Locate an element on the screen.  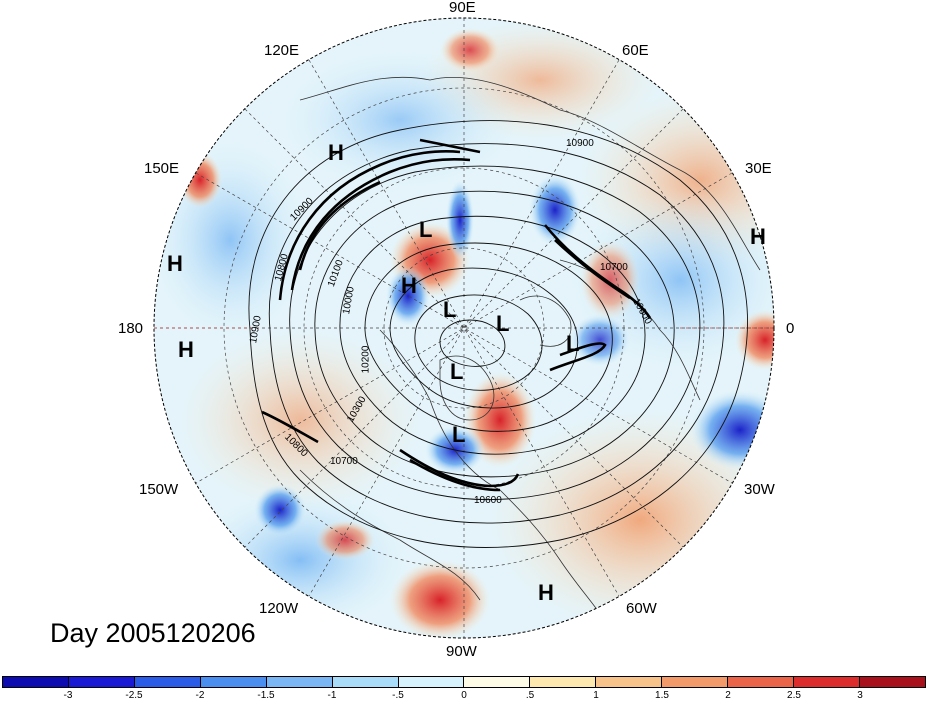
day-label: Day 2005120206 is located at coordinates (153, 633).